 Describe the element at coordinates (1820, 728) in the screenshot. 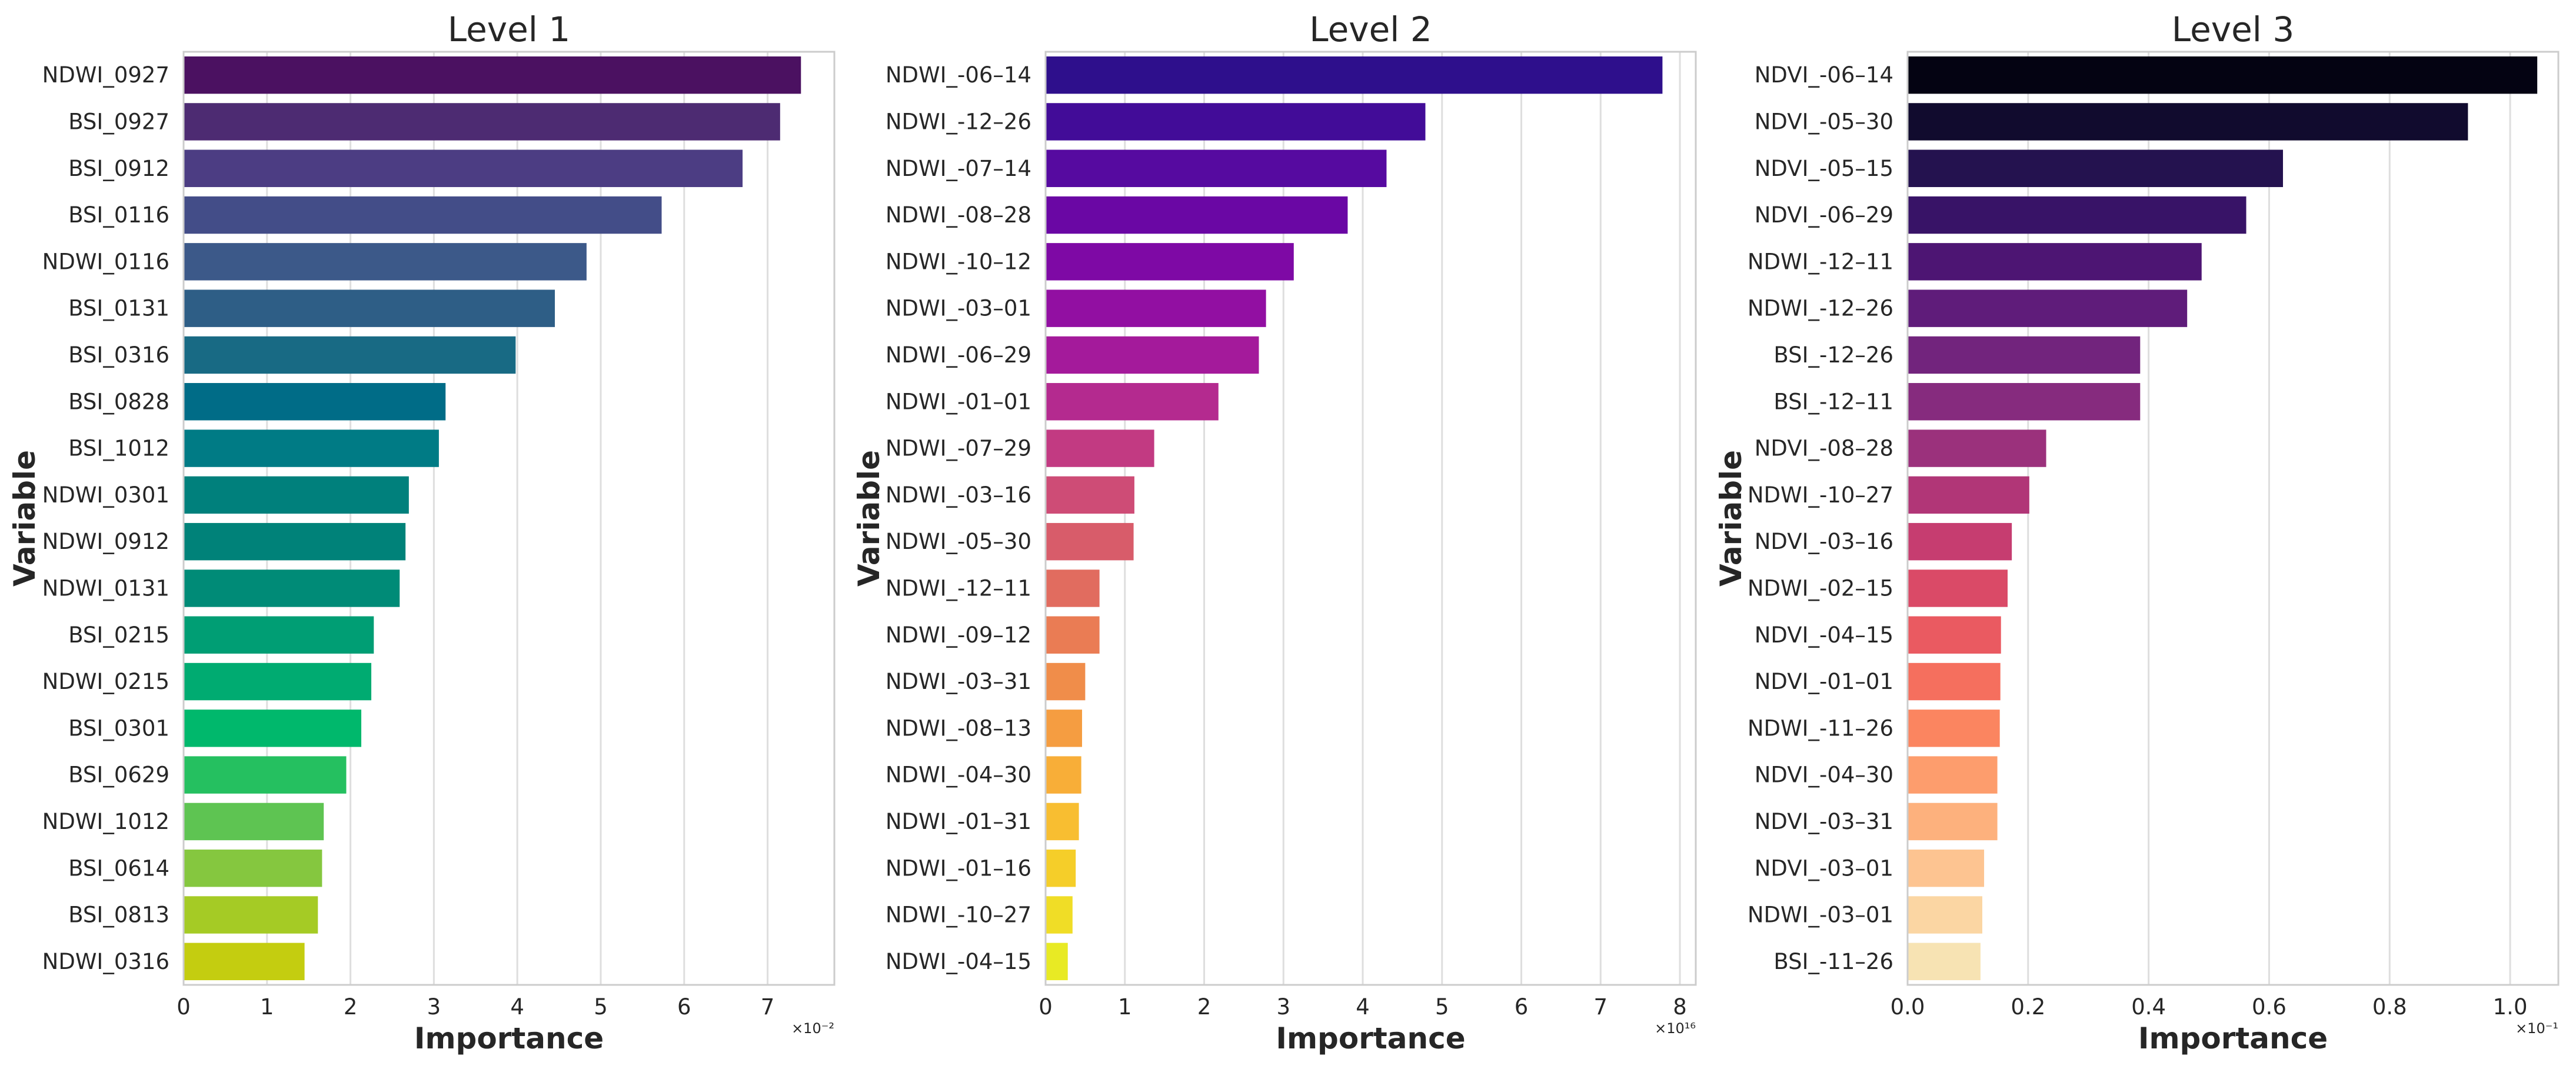

I see `y-tick-label: NDWI_-11–26` at that location.